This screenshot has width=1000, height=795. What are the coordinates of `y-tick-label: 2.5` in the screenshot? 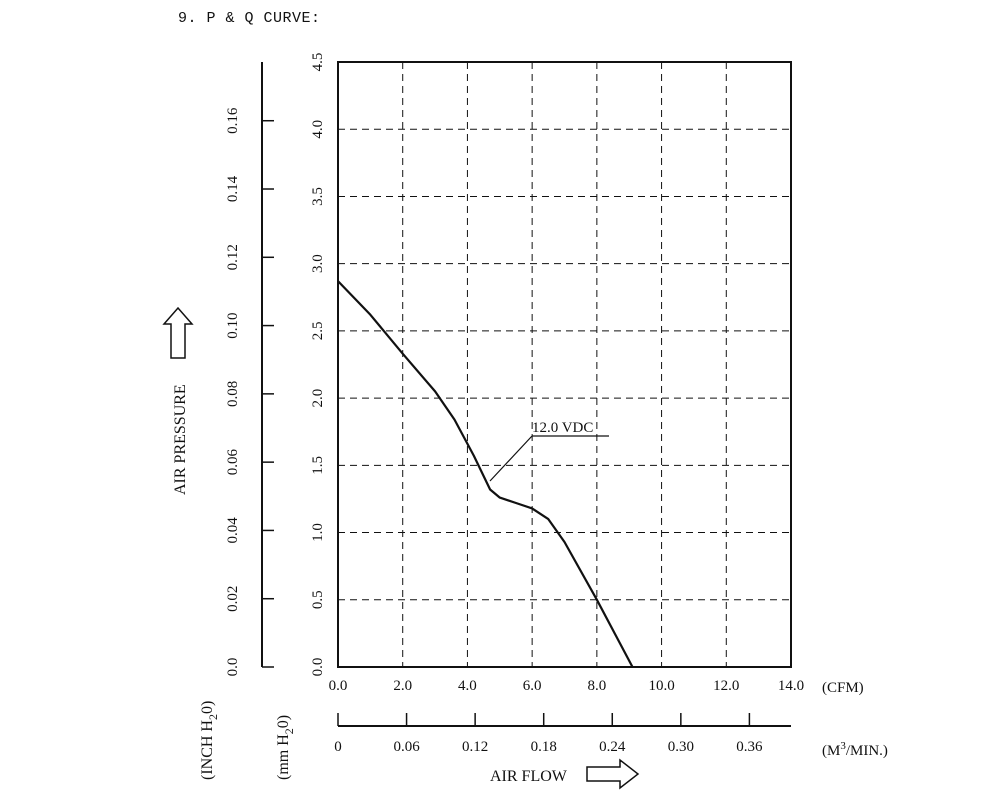 It's located at (318, 331).